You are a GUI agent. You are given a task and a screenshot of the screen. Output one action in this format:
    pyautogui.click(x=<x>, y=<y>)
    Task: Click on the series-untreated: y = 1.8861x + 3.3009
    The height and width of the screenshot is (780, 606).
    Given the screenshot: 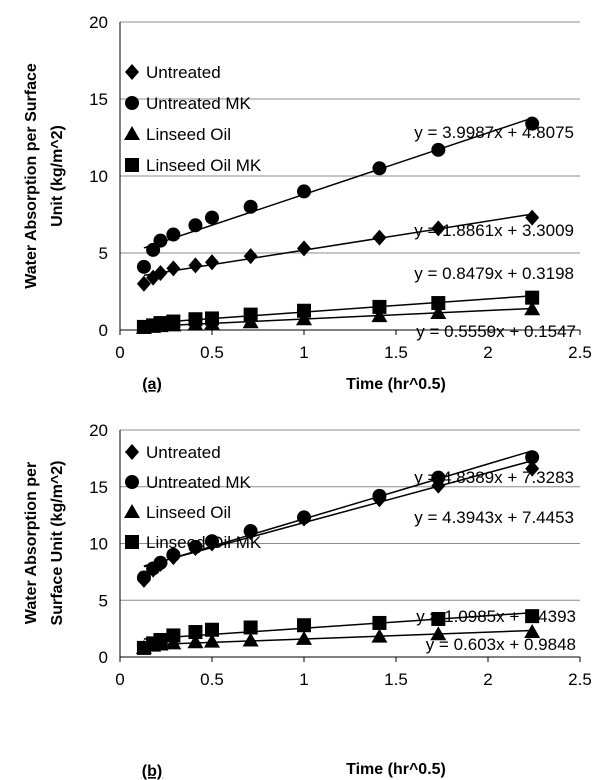 What is the action you would take?
    pyautogui.click(x=355, y=250)
    